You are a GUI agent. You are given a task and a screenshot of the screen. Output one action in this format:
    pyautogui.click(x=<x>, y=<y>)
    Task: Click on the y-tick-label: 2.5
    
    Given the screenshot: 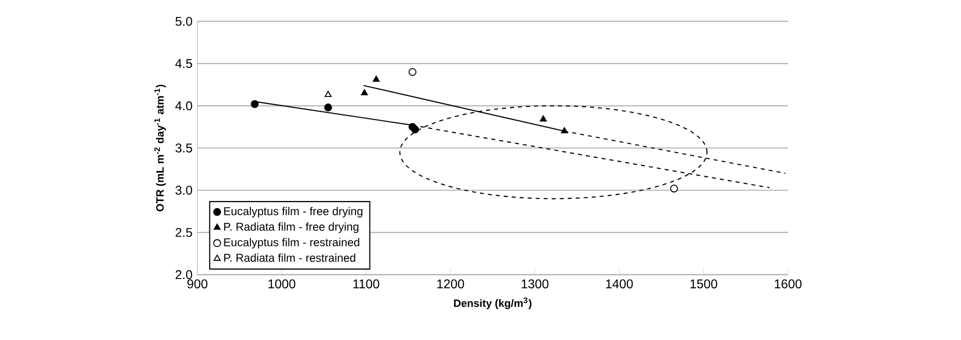 What is the action you would take?
    pyautogui.click(x=184, y=232)
    